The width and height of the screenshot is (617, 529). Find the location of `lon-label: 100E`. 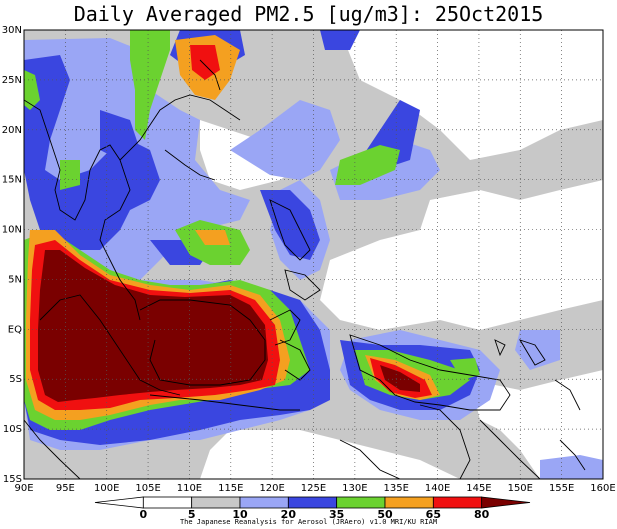

lon-label: 100E is located at coordinates (106, 488).